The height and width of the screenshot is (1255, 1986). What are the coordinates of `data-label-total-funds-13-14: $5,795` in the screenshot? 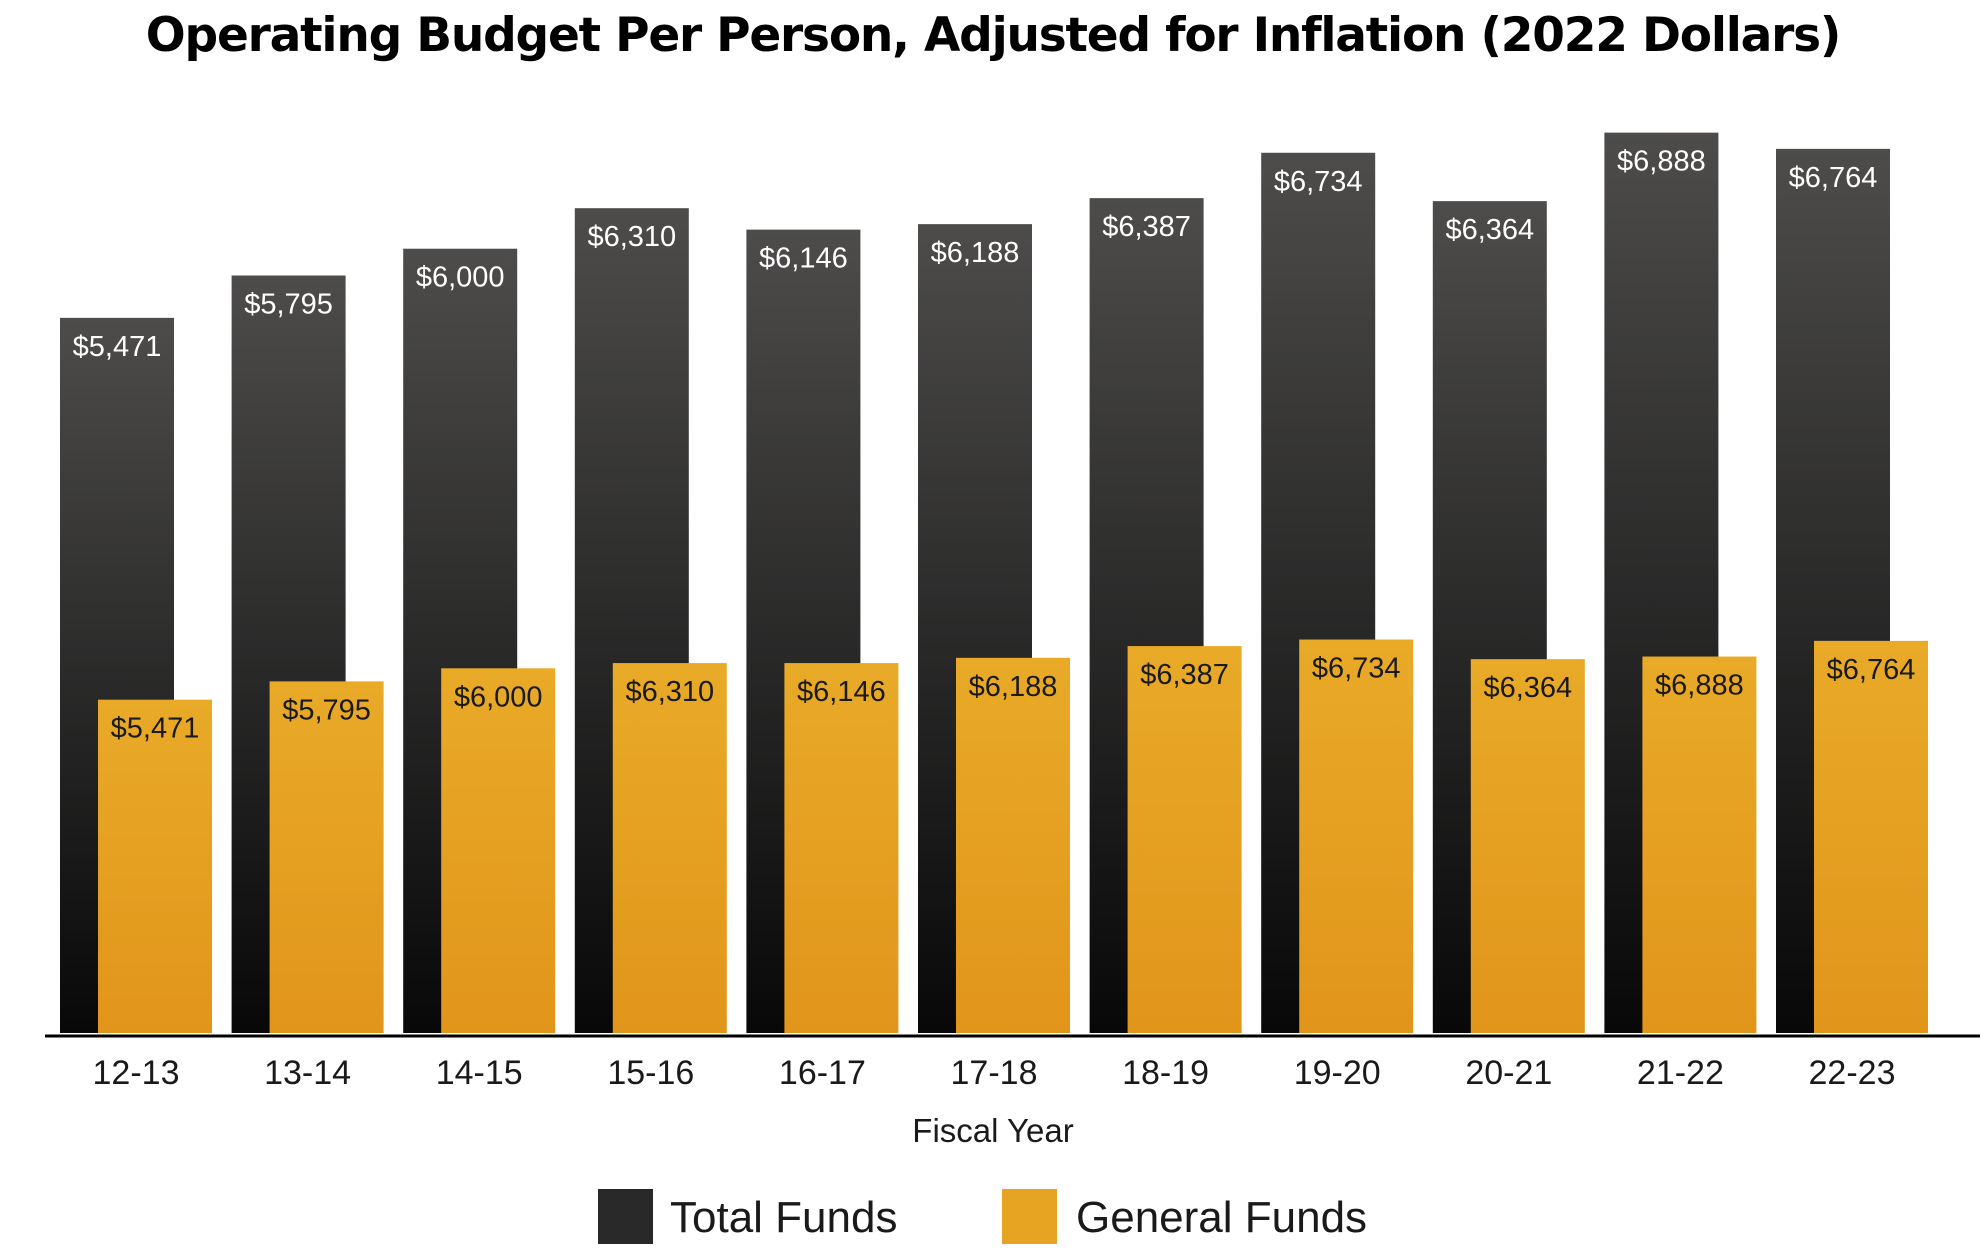 It's located at (288, 305).